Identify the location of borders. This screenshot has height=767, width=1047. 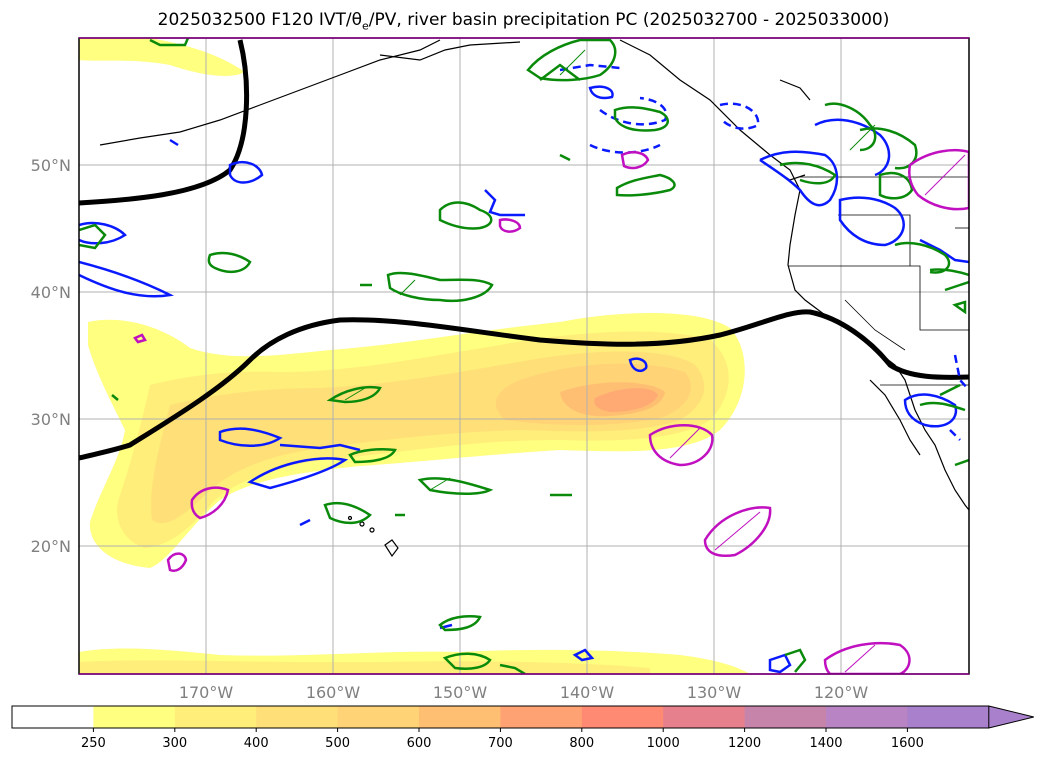
(878, 281).